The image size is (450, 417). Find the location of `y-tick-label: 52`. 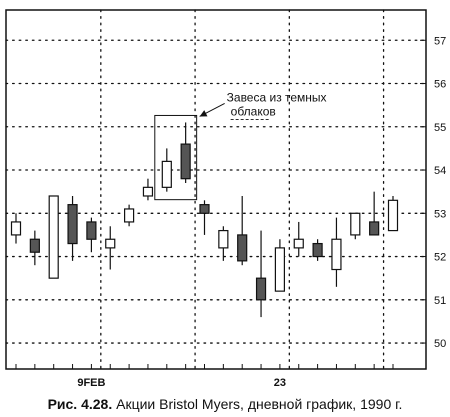

y-tick-label: 52 is located at coordinates (440, 258).